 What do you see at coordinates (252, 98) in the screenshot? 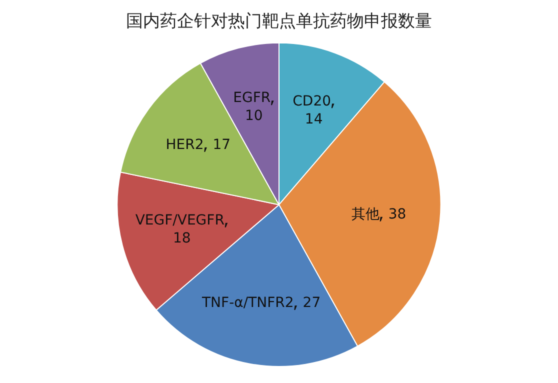
I see `slice-label: EGFR` at bounding box center [252, 98].